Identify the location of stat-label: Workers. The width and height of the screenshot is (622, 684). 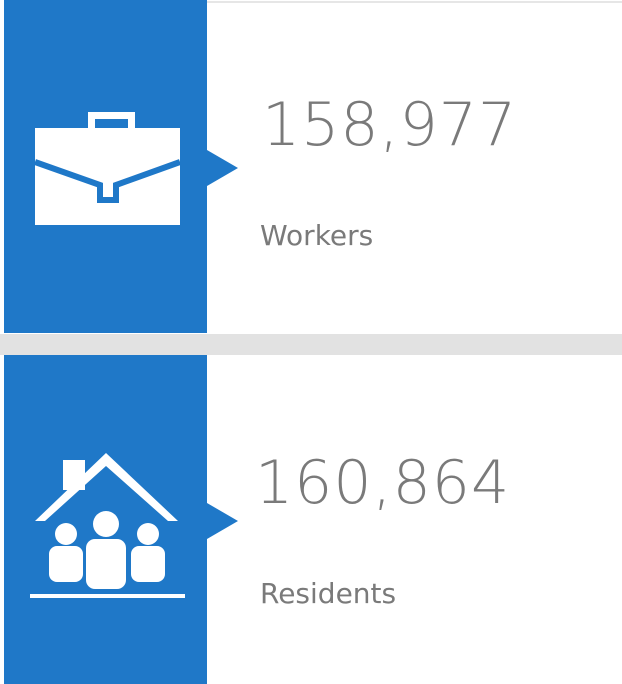
(316, 235).